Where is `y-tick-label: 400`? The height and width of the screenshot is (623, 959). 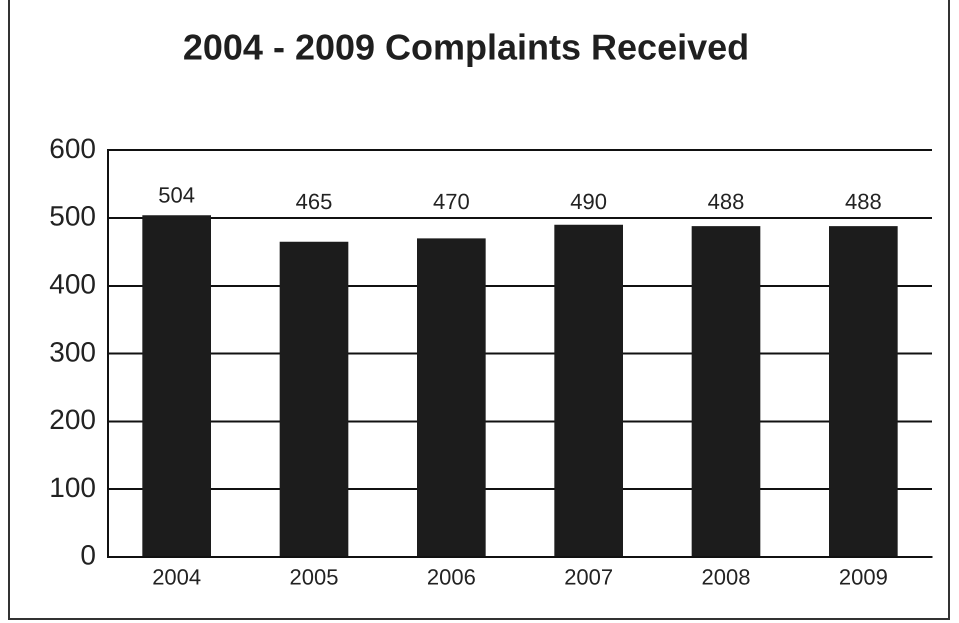 y-tick-label: 400 is located at coordinates (72, 284).